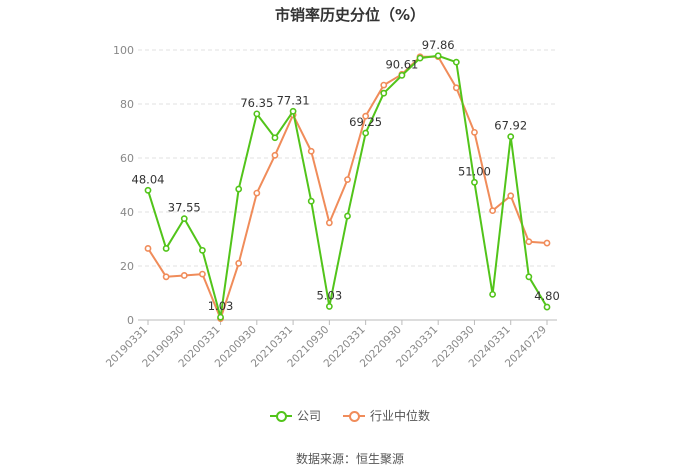 Image resolution: width=700 pixels, height=473 pixels. Describe the element at coordinates (295, 415) in the screenshot. I see `legend-item-company: 公司` at that location.